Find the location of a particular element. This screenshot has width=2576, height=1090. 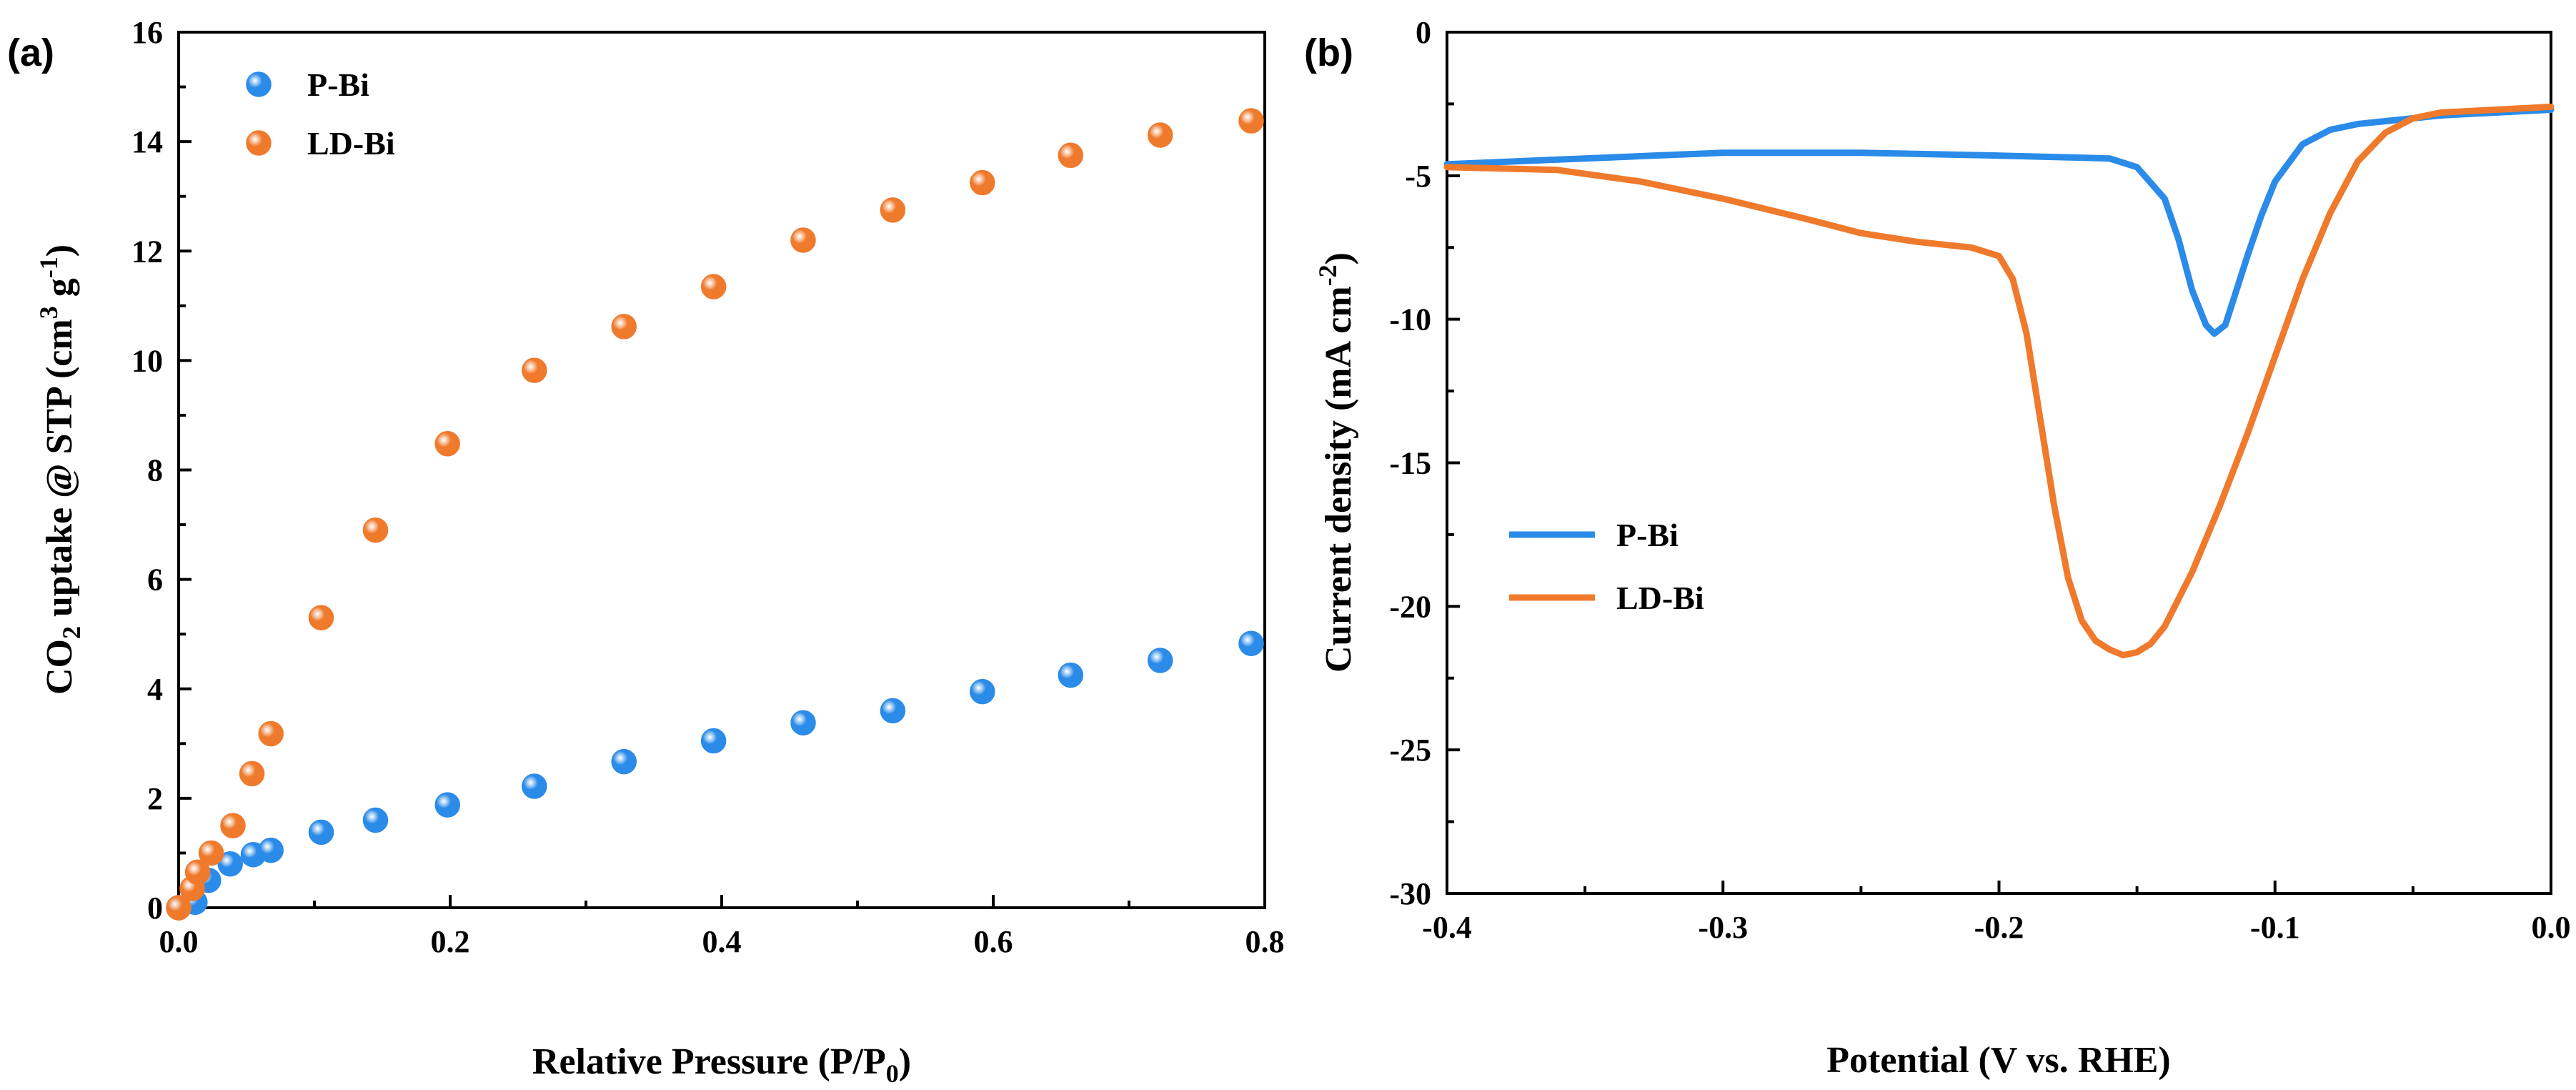

panel-b-y-ticks: 0 -5 -10 -15 -20 -25 -30 is located at coordinates (1424, 463).